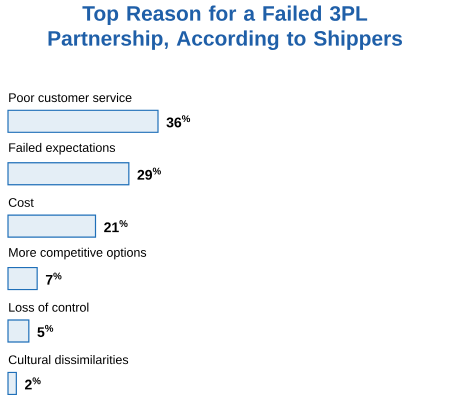 This screenshot has height=415, width=450. What do you see at coordinates (149, 174) in the screenshot?
I see `data-label: 29$^{%}$` at bounding box center [149, 174].